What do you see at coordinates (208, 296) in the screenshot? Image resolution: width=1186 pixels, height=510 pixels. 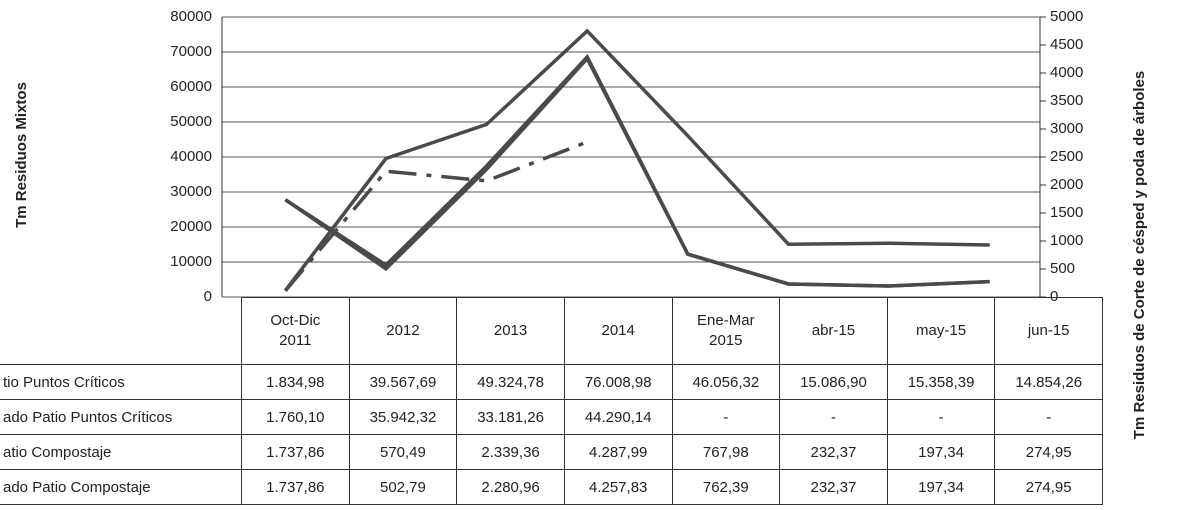 I see `y-tick-label: 0` at bounding box center [208, 296].